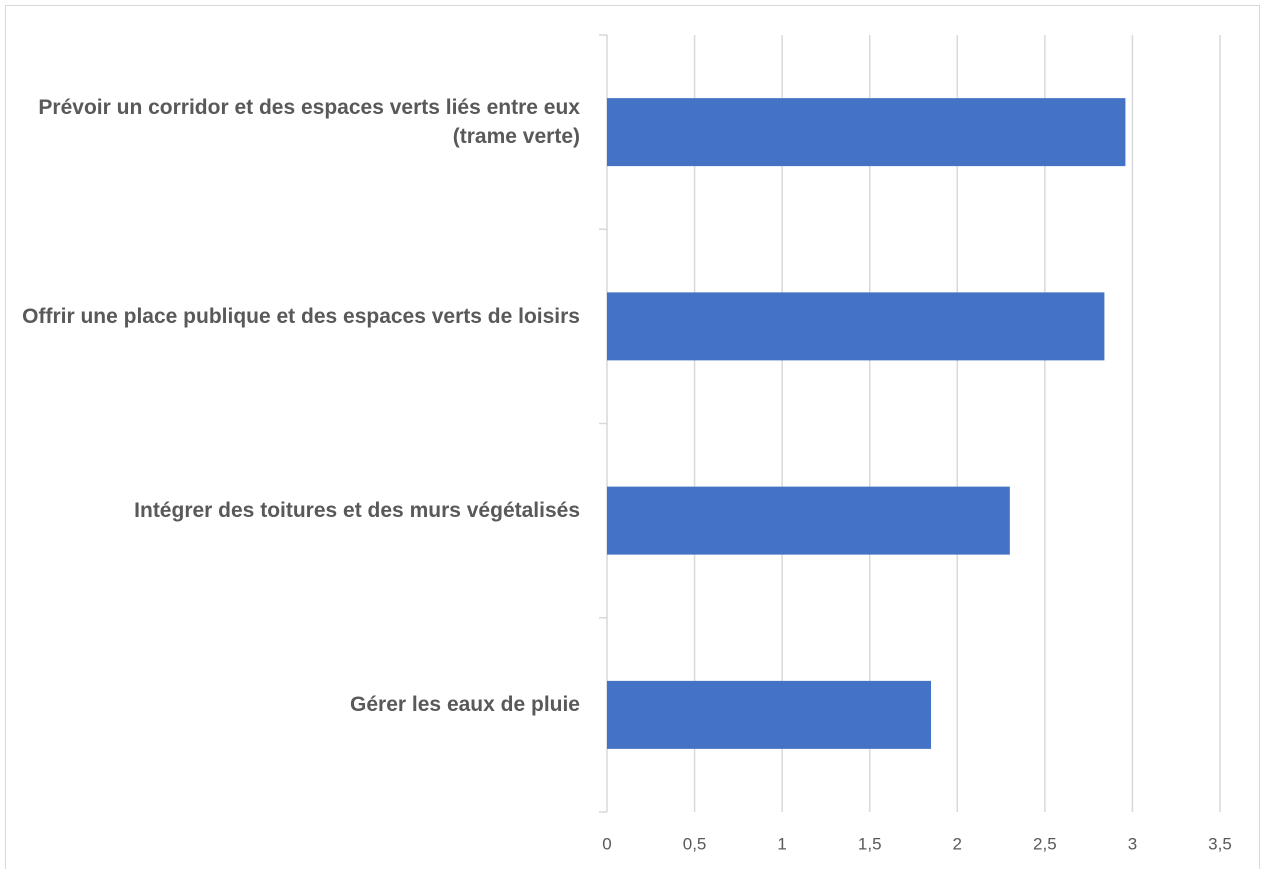 Image resolution: width=1265 pixels, height=869 pixels. Describe the element at coordinates (957, 843) in the screenshot. I see `x-tick-label: 2` at that location.